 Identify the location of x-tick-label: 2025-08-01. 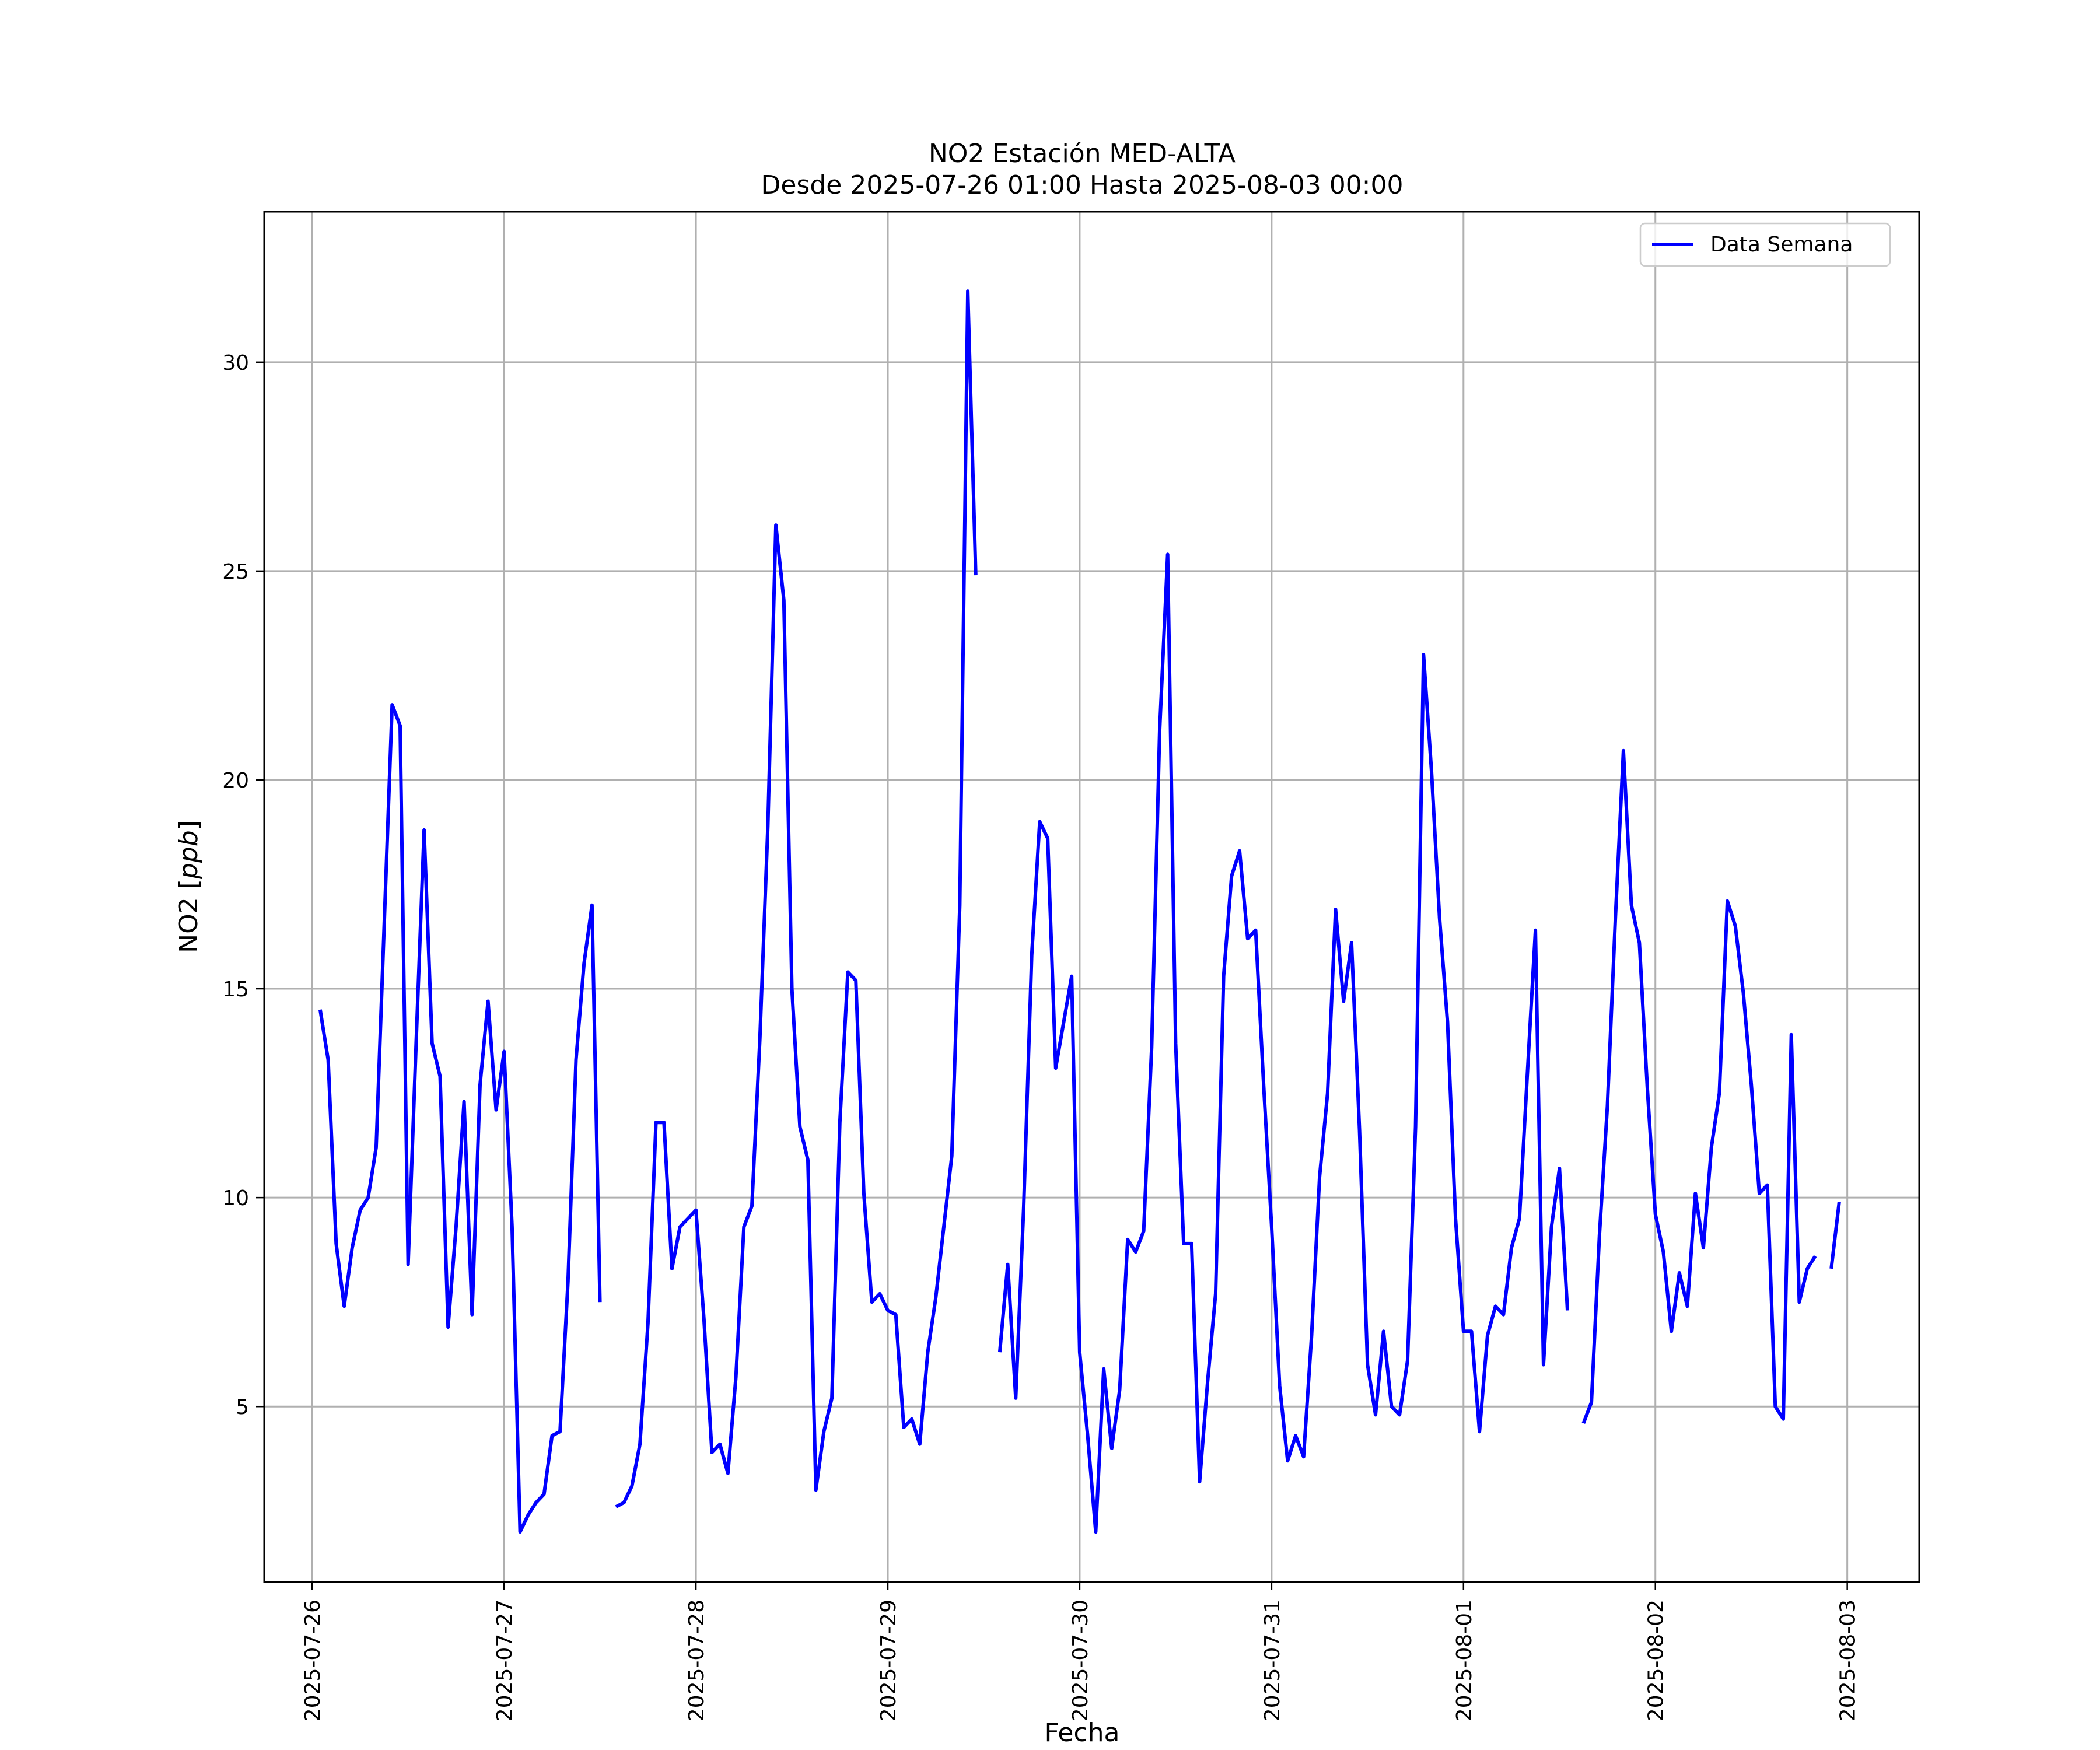
(1464, 1660).